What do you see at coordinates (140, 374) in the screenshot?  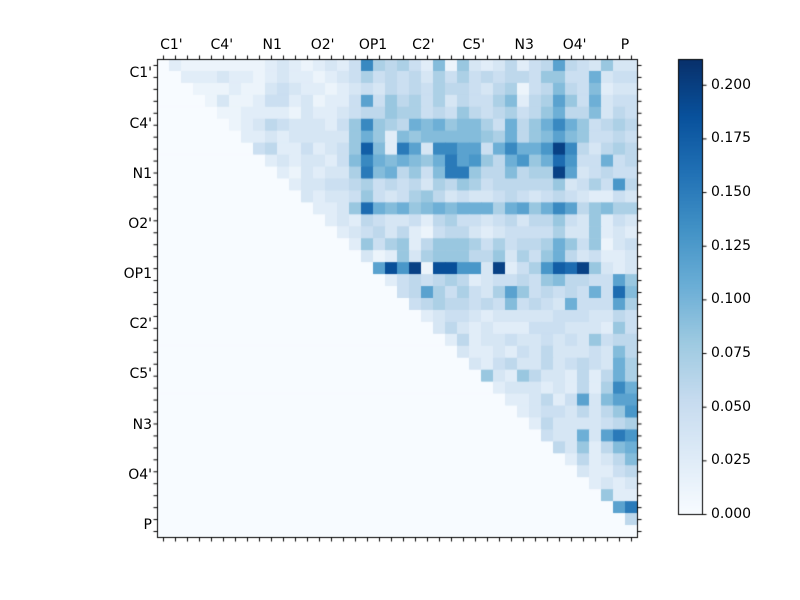 I see `y-axis-label-C5': C5'` at bounding box center [140, 374].